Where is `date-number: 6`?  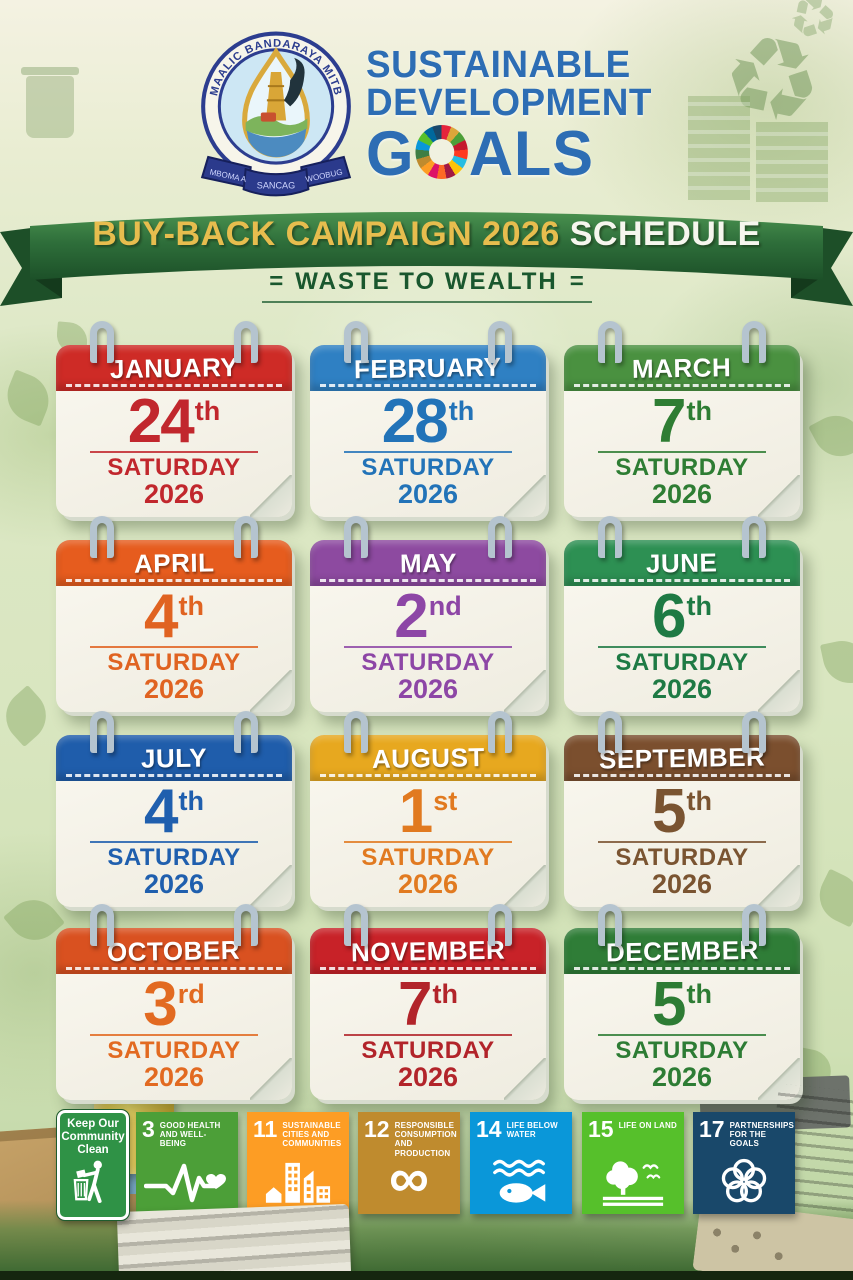 date-number: 6 is located at coordinates (669, 618).